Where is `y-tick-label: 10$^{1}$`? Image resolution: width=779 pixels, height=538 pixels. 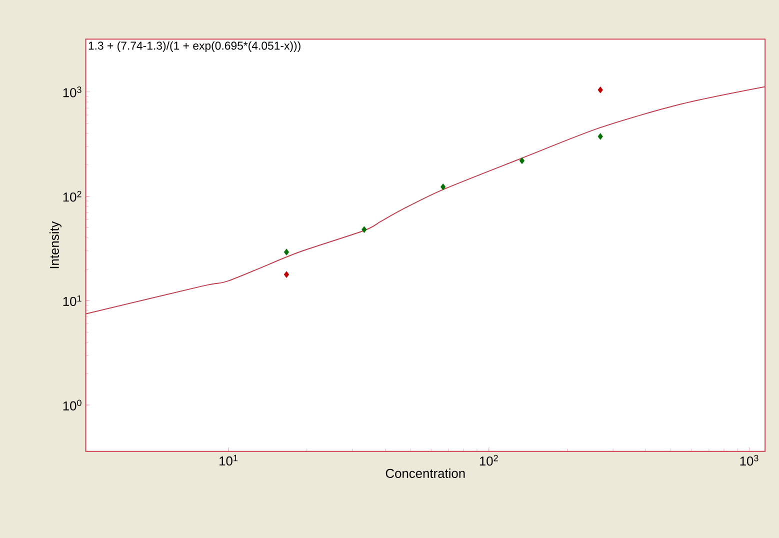 y-tick-label: 10$^{1}$ is located at coordinates (72, 300).